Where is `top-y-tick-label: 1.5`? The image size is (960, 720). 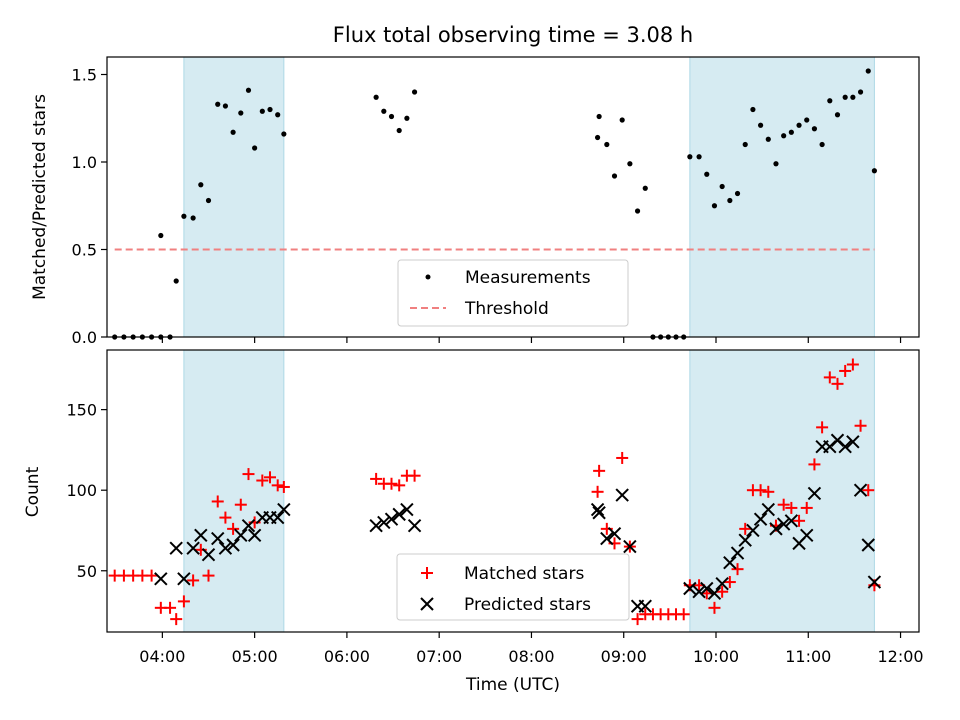 top-y-tick-label: 1.5 is located at coordinates (84, 75).